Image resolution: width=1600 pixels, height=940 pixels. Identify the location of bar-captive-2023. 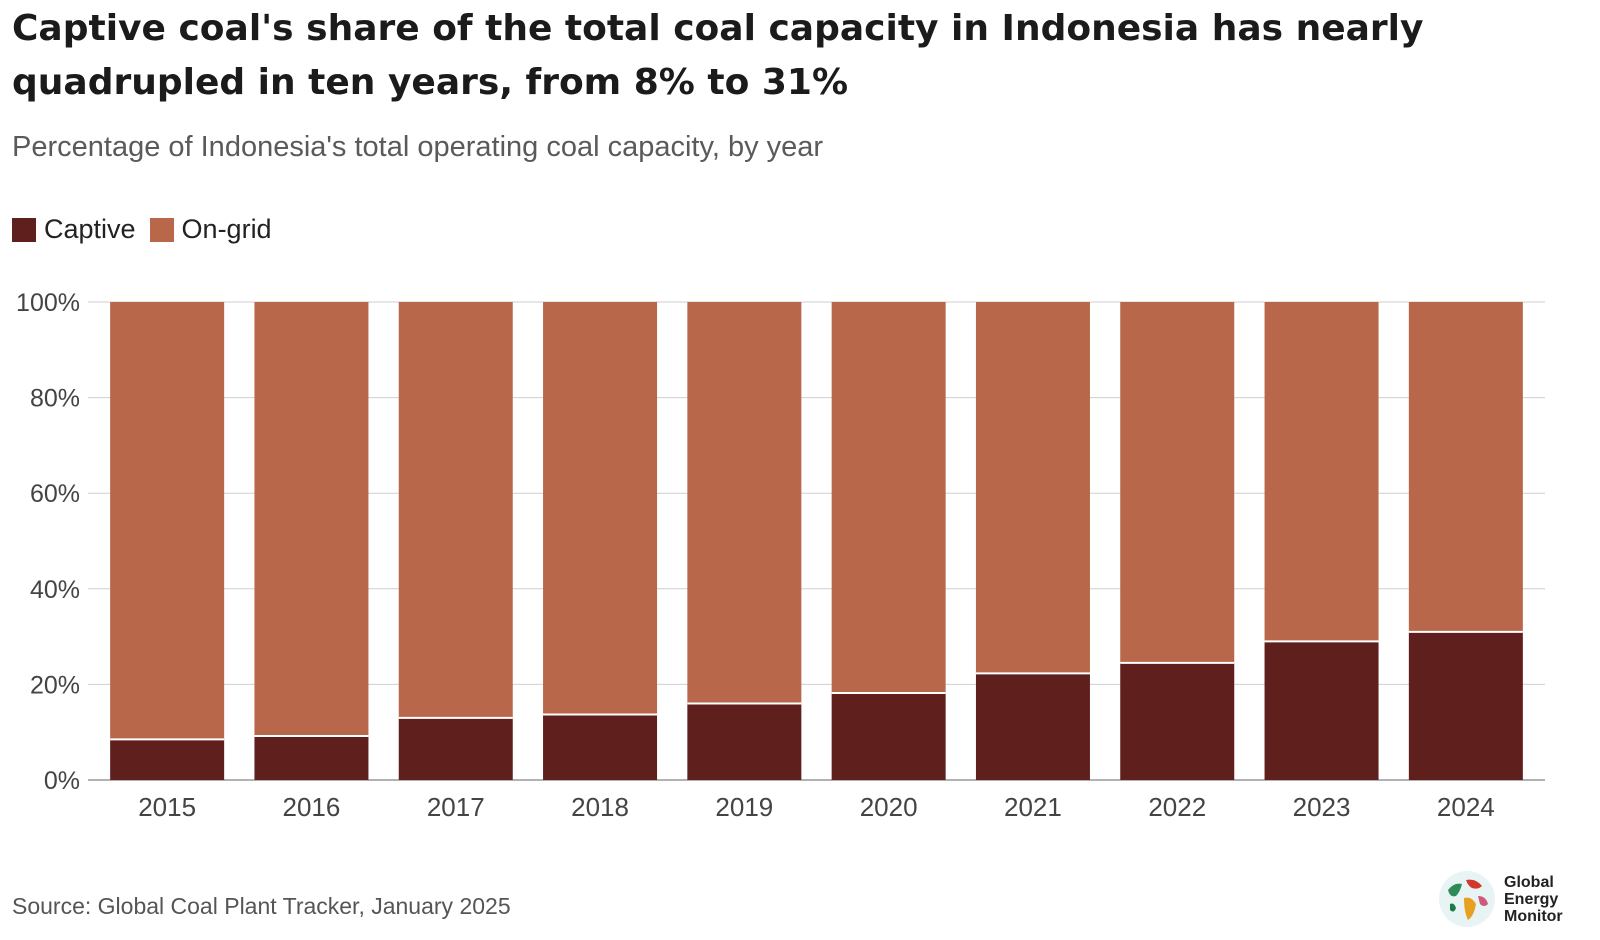
(1321, 710).